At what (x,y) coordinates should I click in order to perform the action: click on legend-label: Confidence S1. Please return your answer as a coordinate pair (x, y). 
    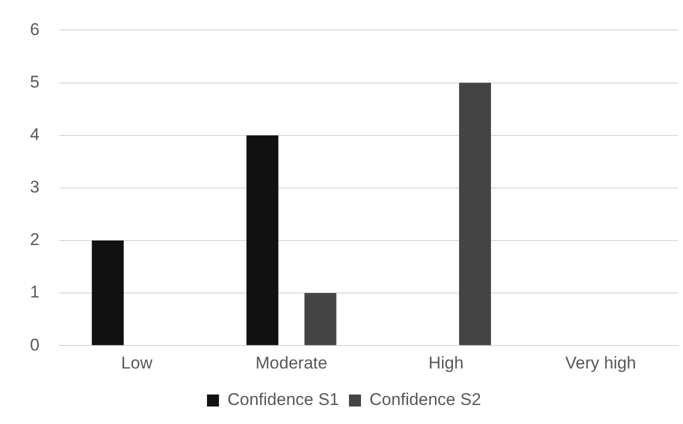
    Looking at the image, I should click on (283, 400).